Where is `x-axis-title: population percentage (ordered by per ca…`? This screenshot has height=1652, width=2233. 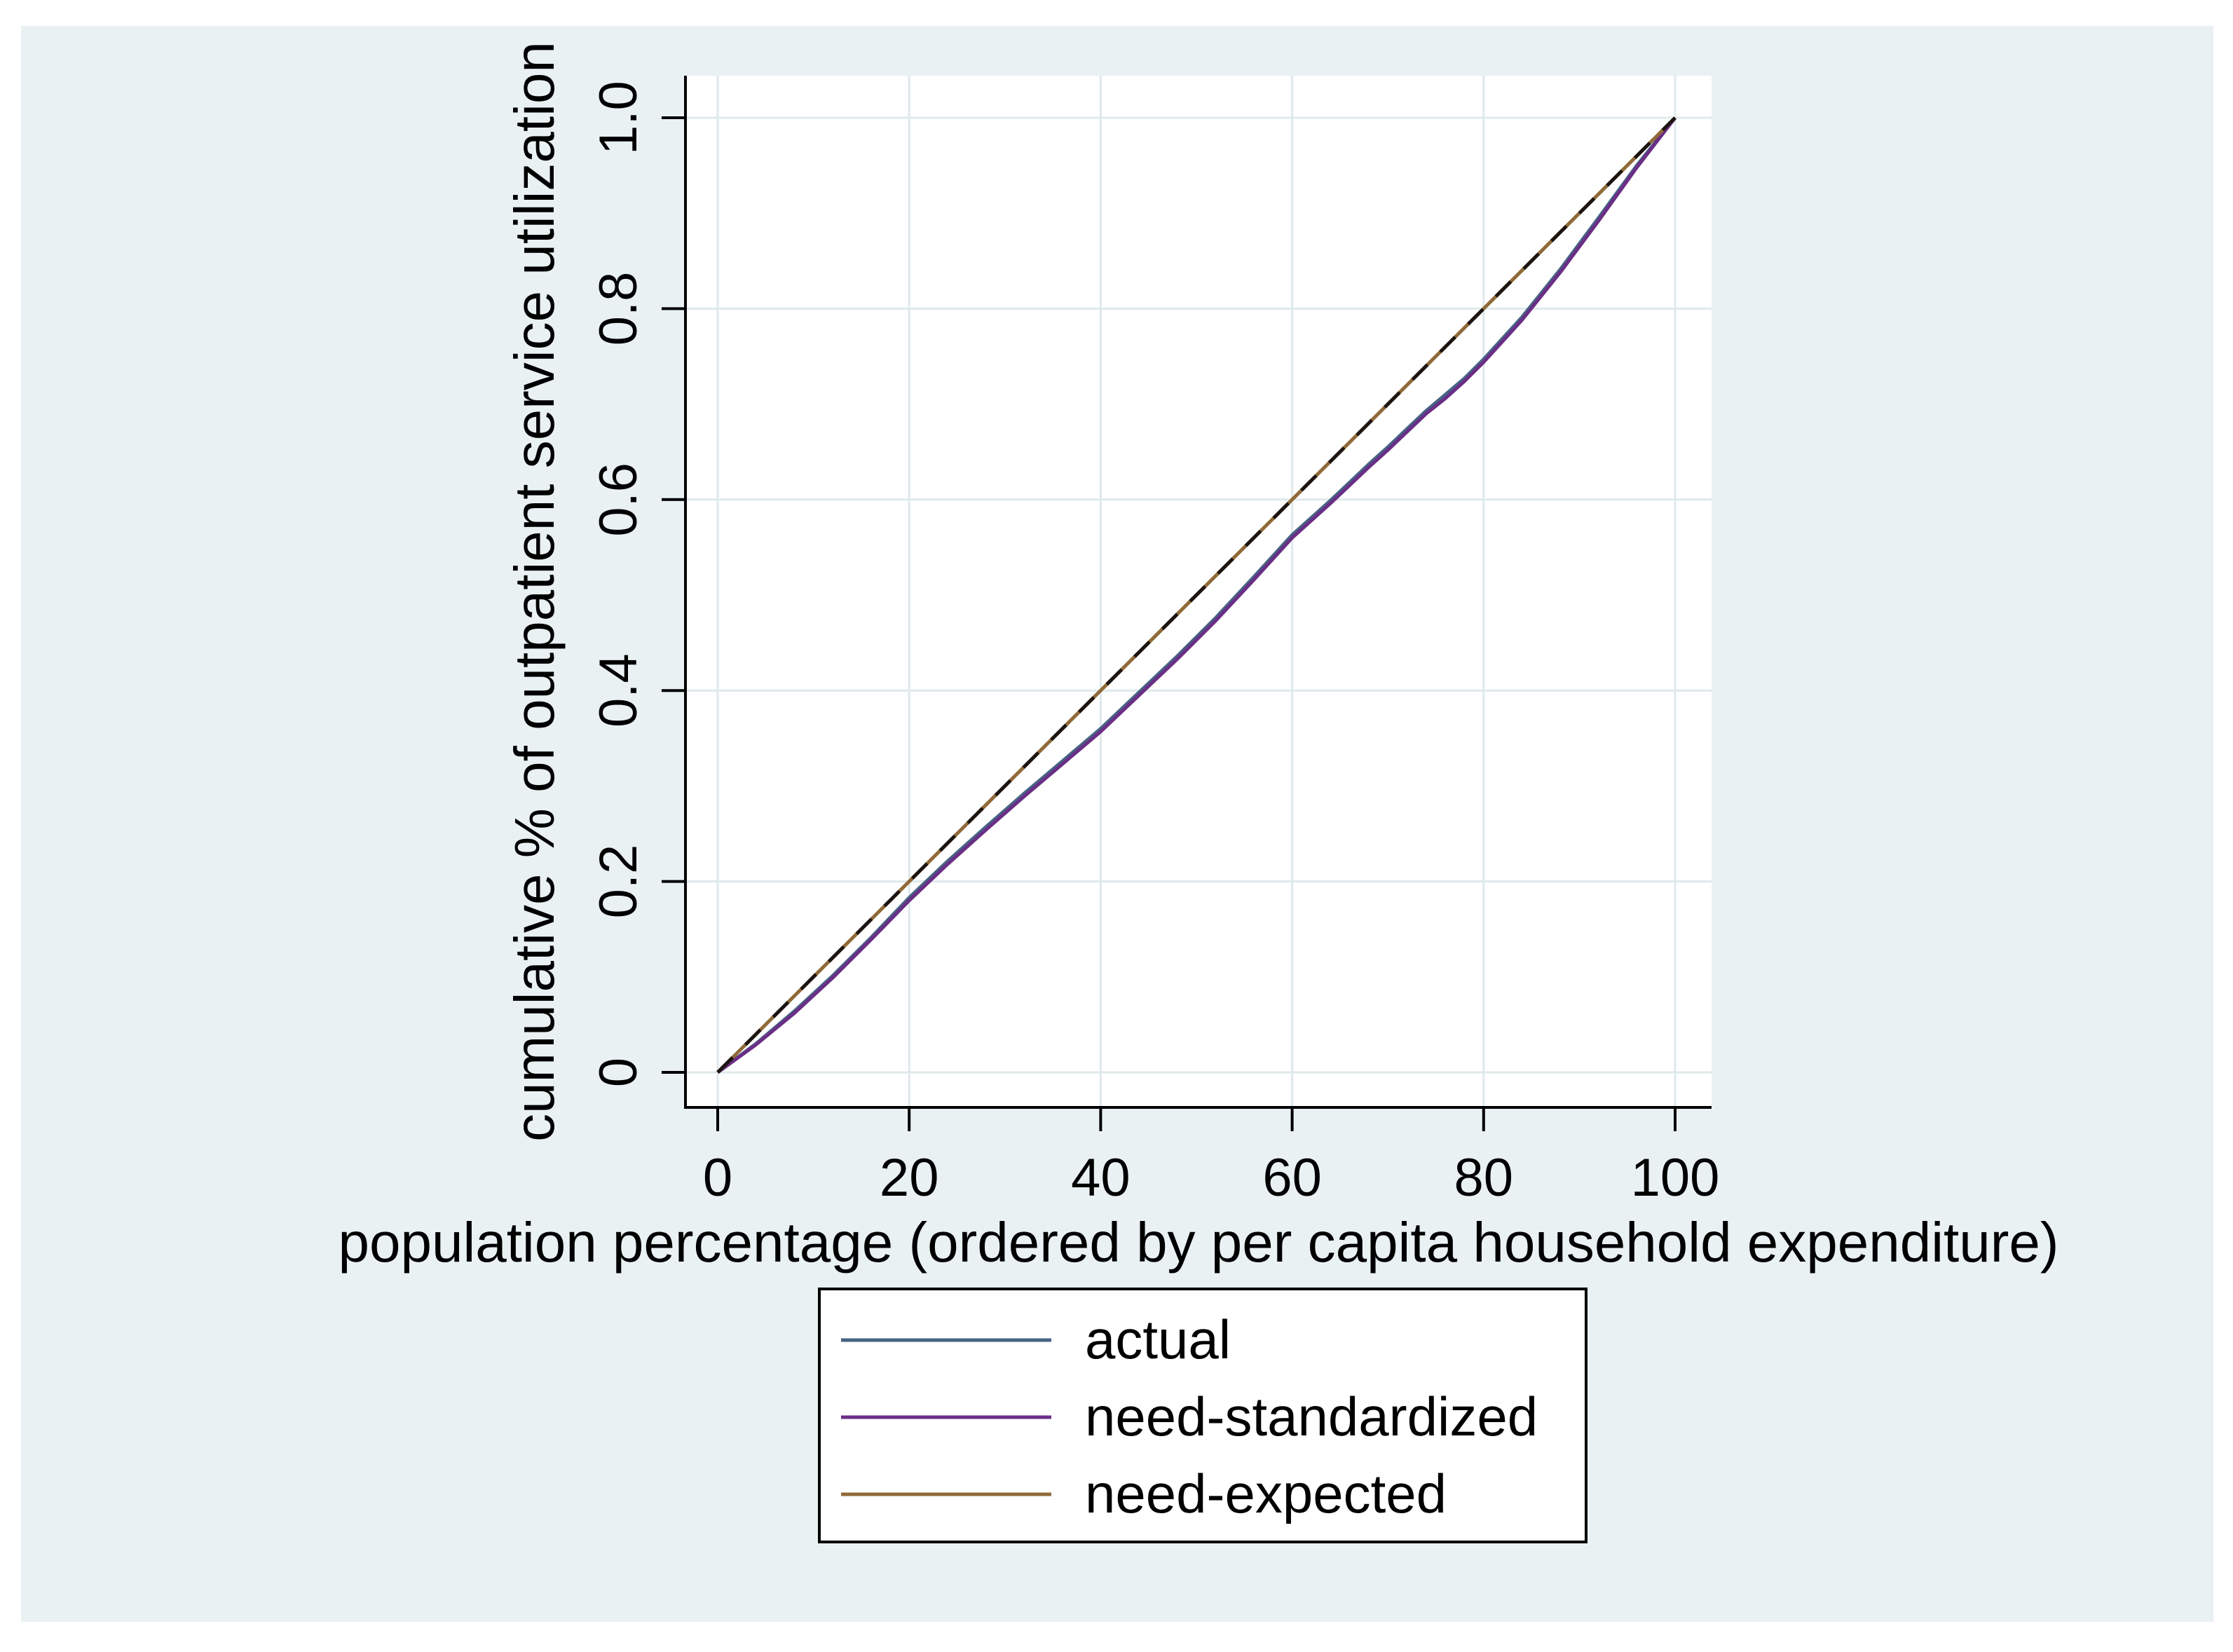 x-axis-title: population percentage (ordered by per ca… is located at coordinates (1198, 1242).